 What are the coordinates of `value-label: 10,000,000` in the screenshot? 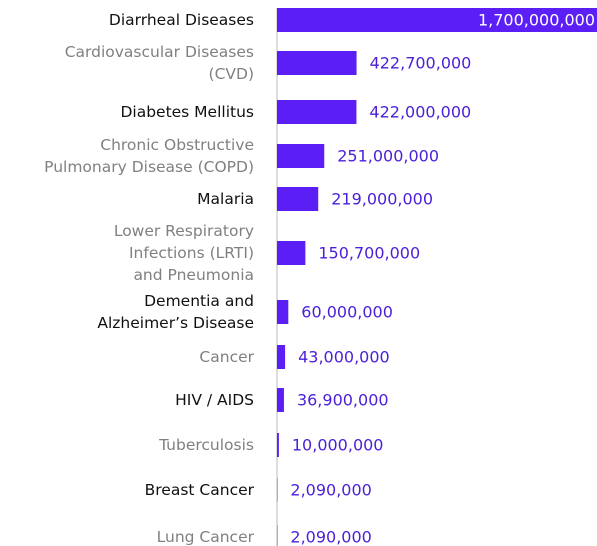 It's located at (338, 445).